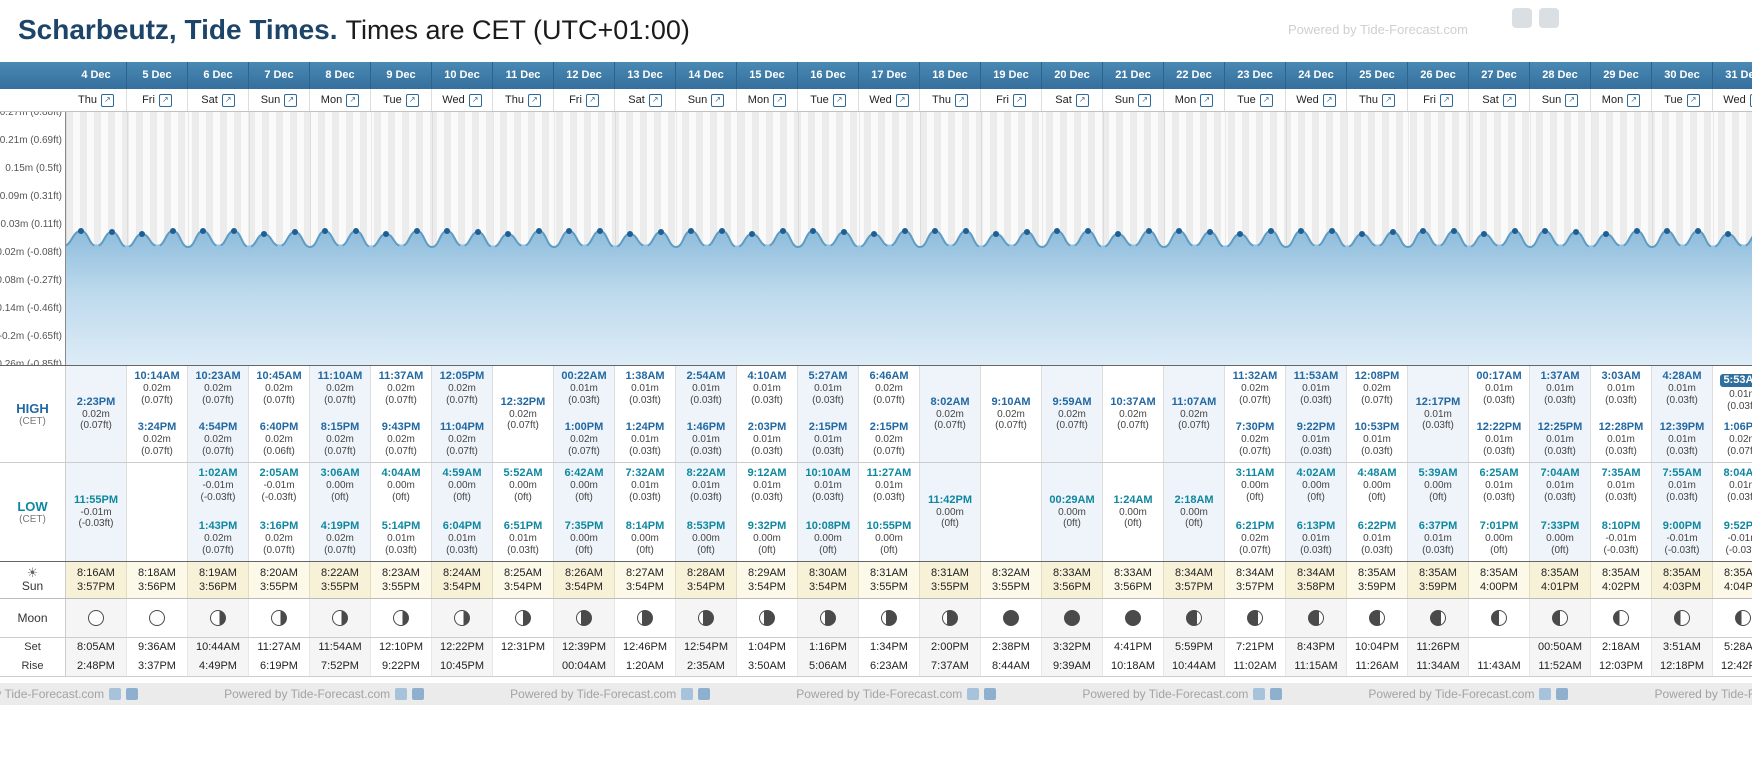 The width and height of the screenshot is (1752, 780). I want to click on tide-entry: 9:52PM-0.01m(-0.03ft), so click(1732, 538).